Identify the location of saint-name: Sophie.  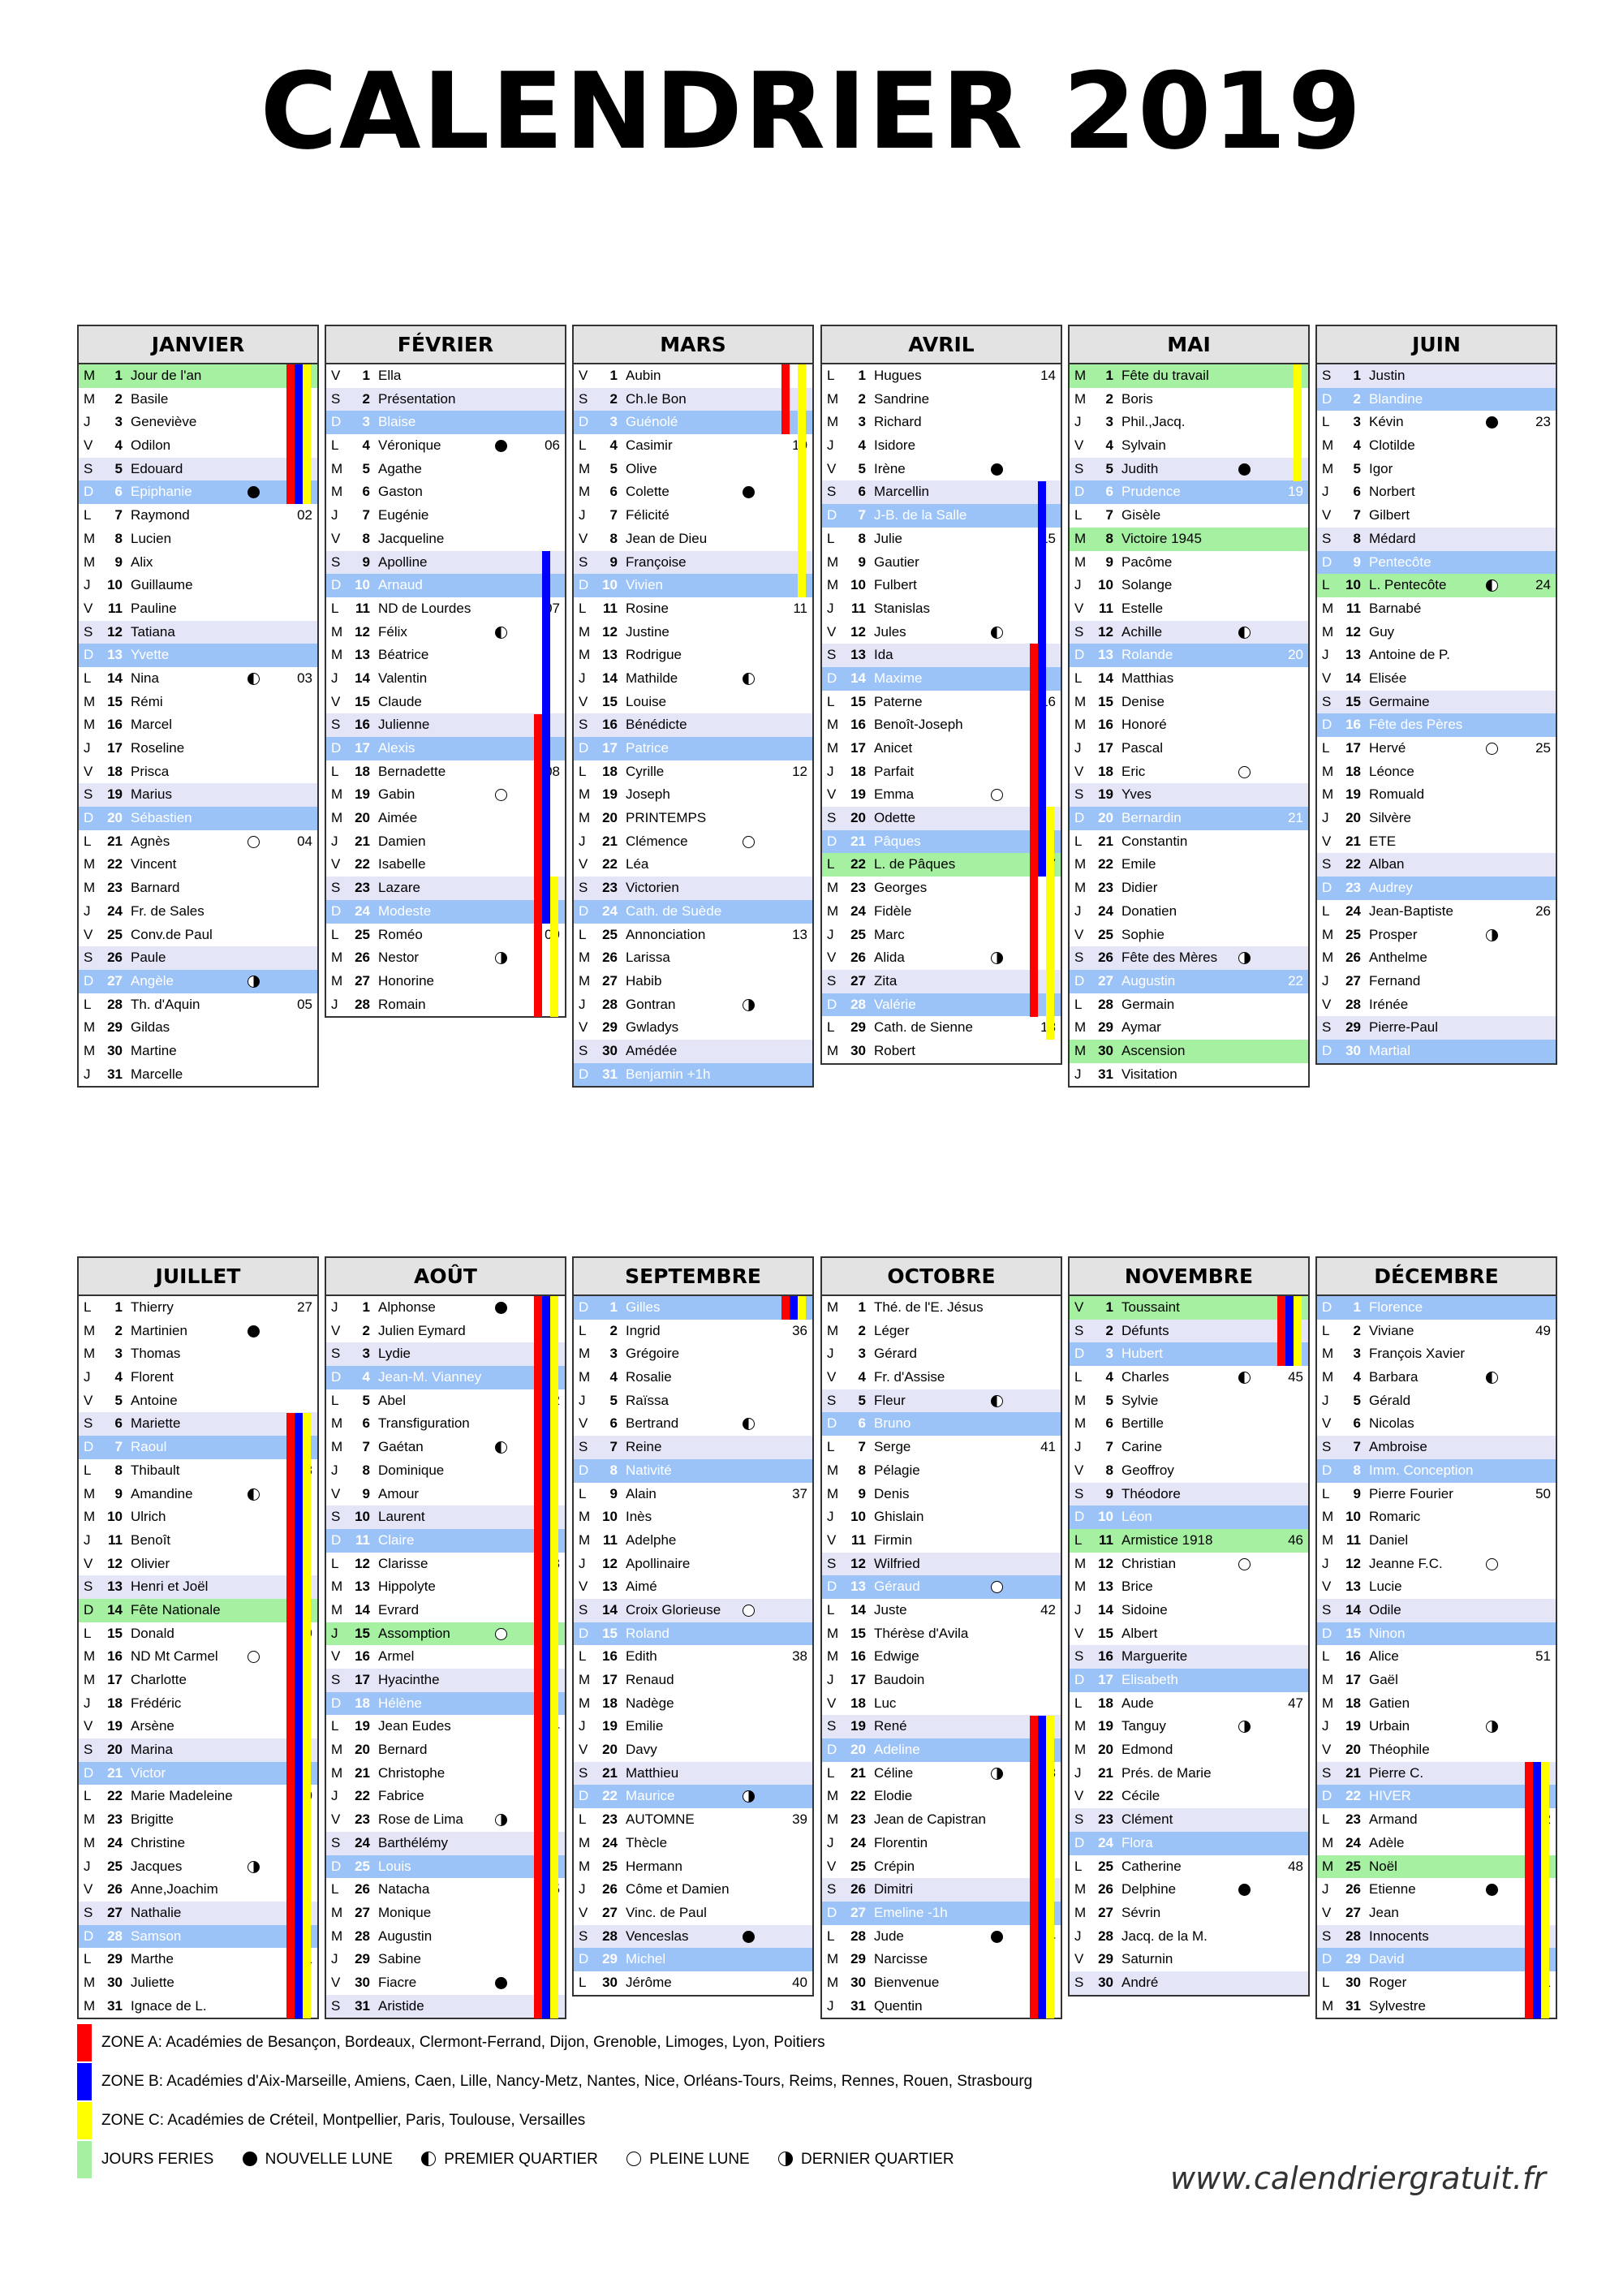
(1143, 934).